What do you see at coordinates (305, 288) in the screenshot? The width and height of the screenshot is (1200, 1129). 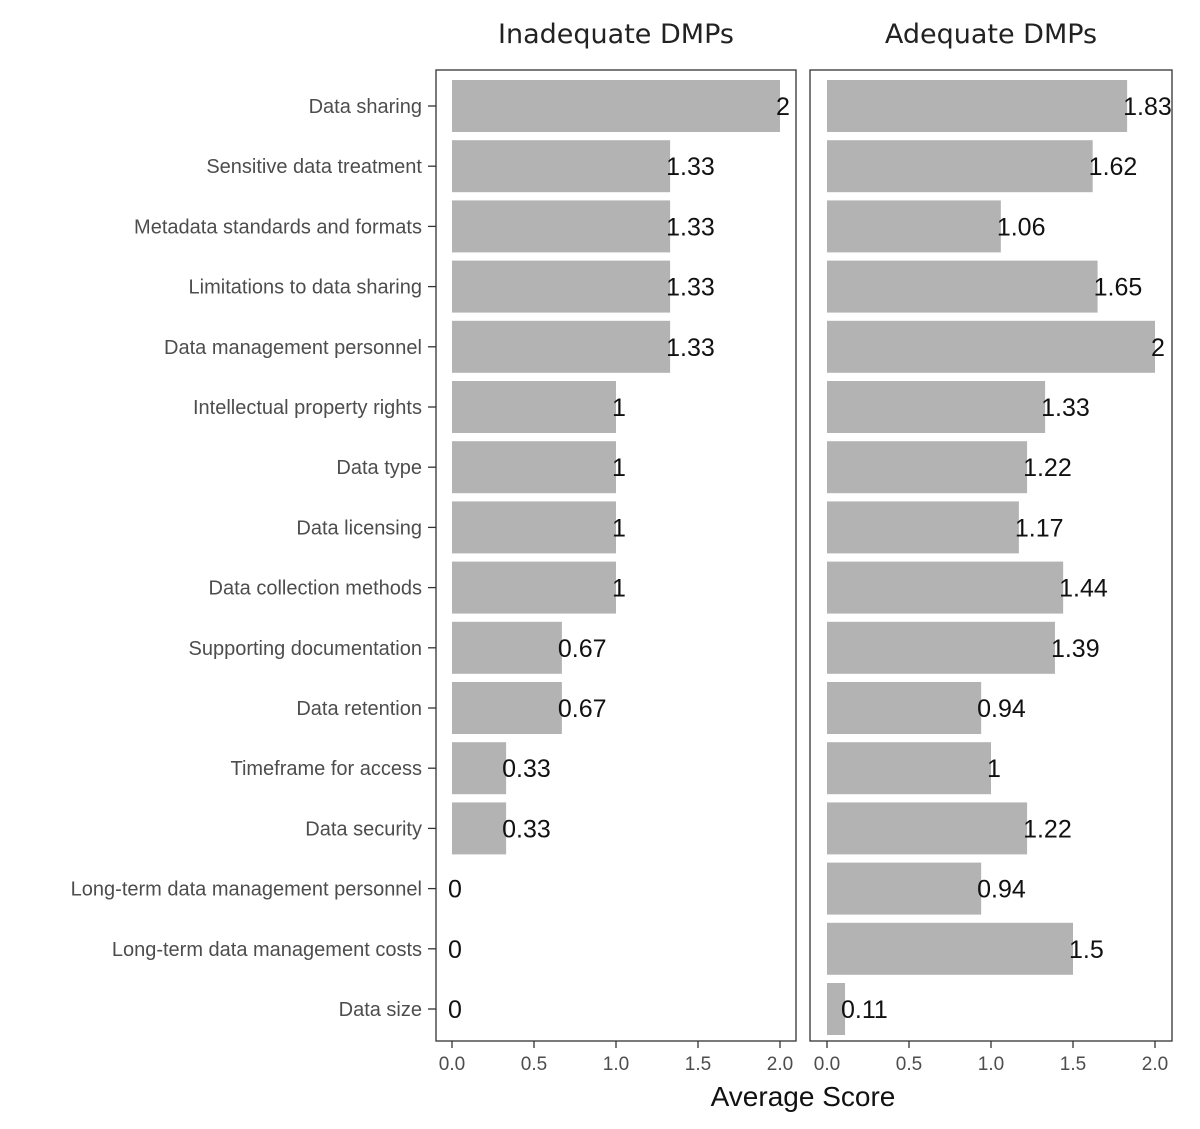 I see `category-label: Limitations to data sharing` at bounding box center [305, 288].